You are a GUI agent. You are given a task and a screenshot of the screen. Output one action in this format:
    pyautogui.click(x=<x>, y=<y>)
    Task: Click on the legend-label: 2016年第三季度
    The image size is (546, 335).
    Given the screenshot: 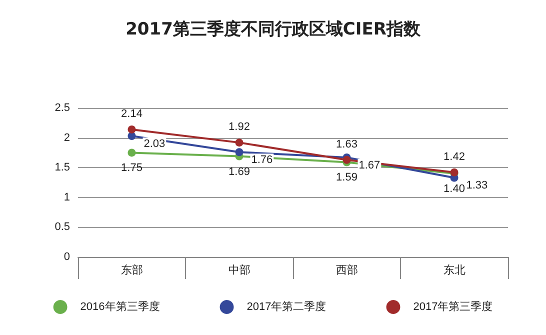 What is the action you would take?
    pyautogui.click(x=120, y=306)
    